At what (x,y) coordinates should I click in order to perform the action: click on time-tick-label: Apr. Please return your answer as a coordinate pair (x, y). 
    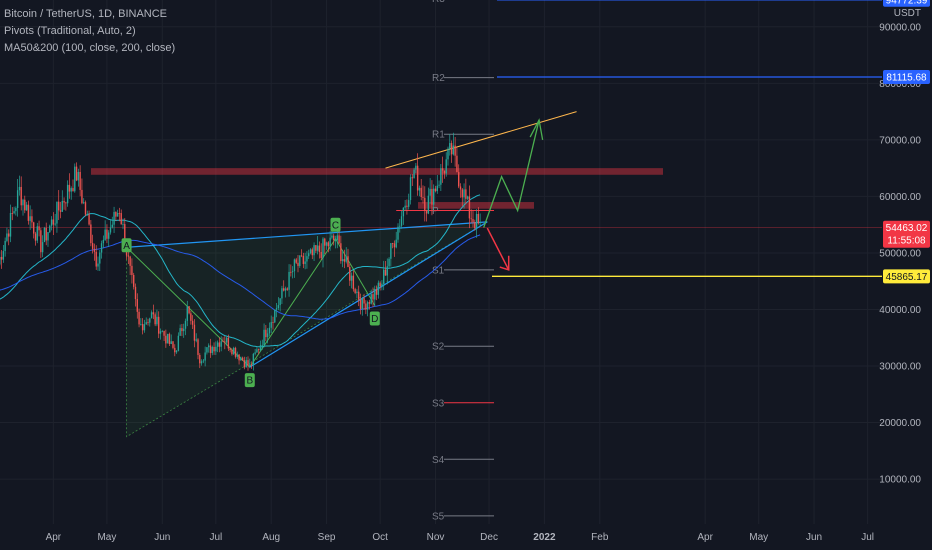
    Looking at the image, I should click on (54, 537).